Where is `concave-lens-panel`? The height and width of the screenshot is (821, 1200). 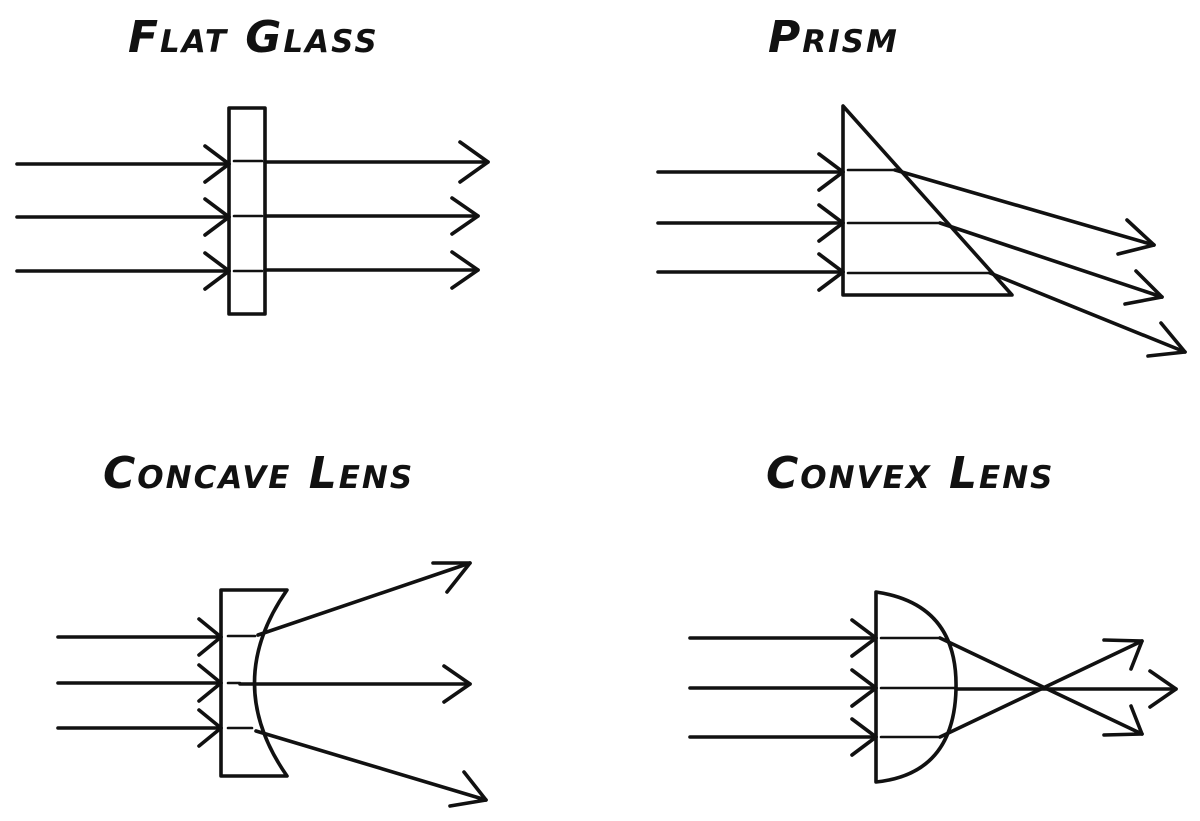 concave-lens-panel is located at coordinates (272, 684).